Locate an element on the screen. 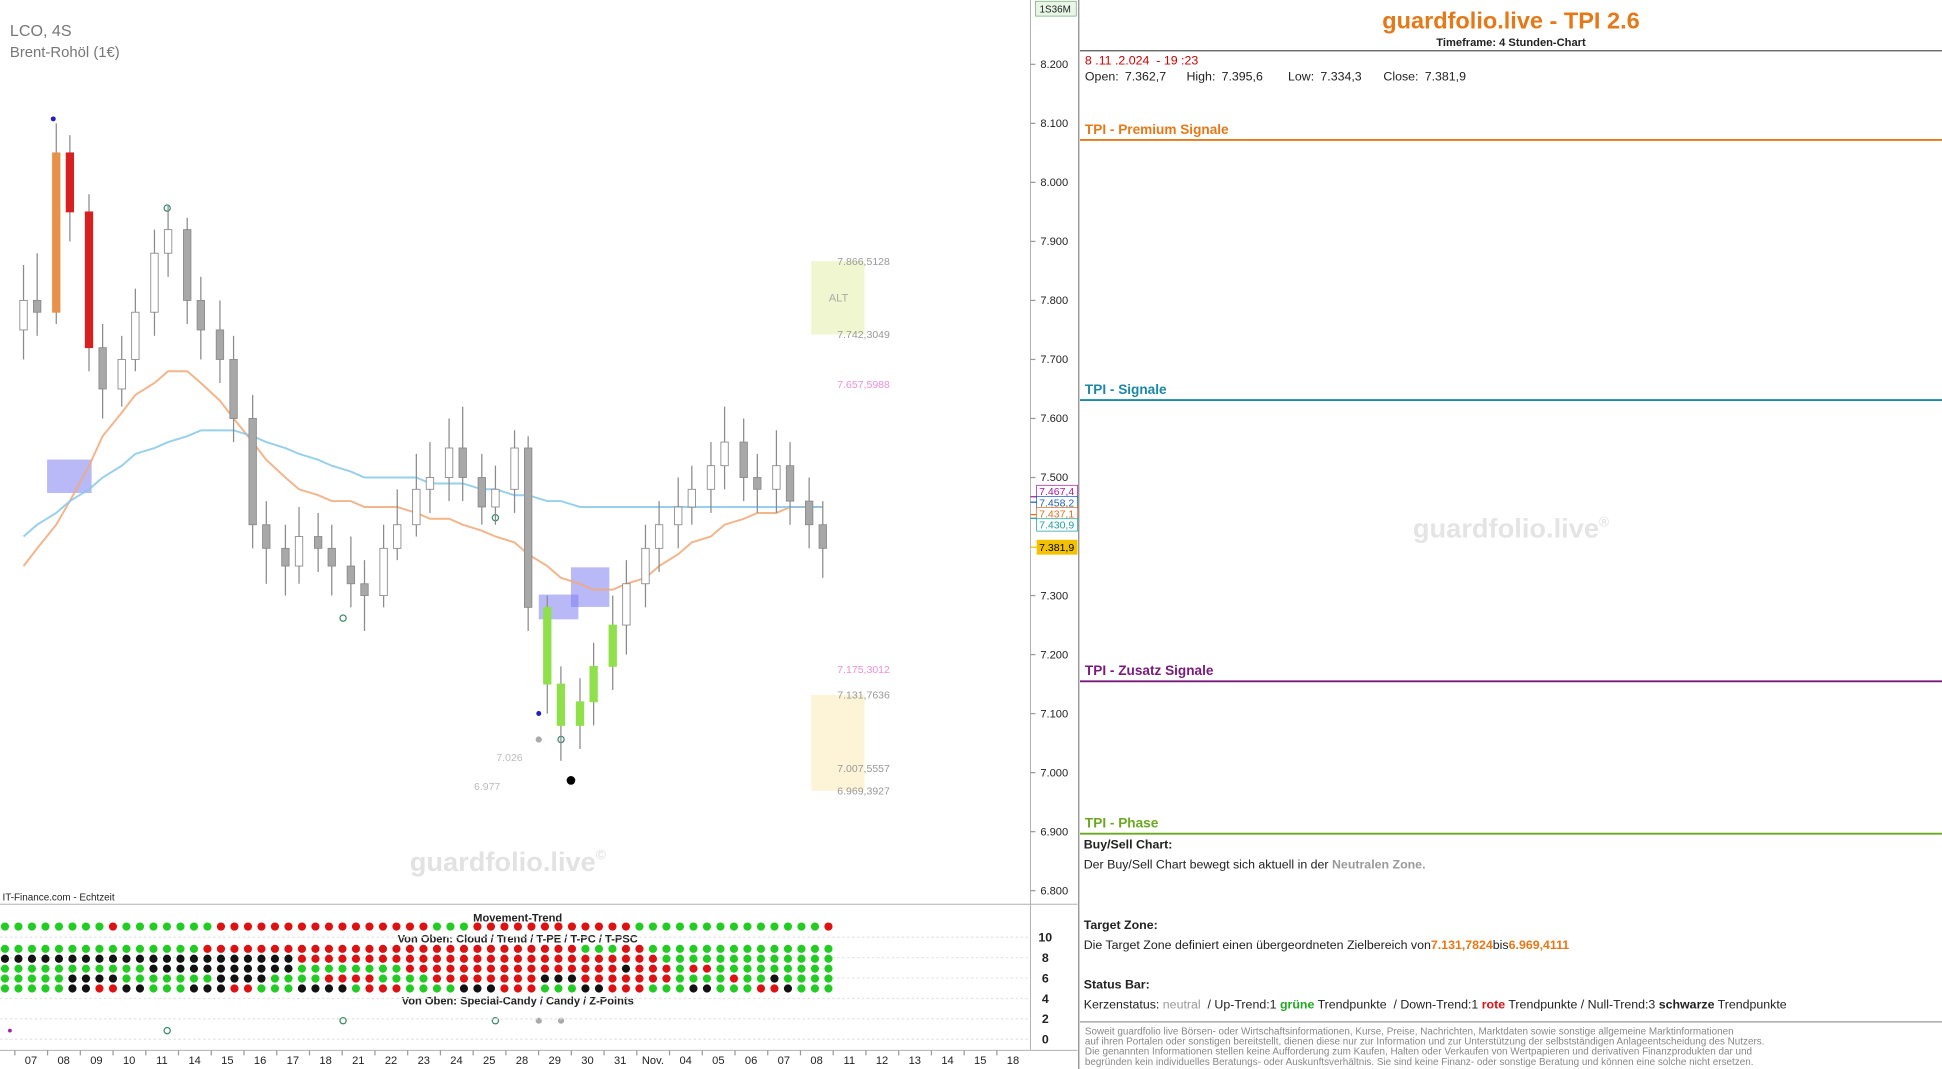 The image size is (1942, 1069). price-marker-label: 7.381,9 is located at coordinates (1056, 548).